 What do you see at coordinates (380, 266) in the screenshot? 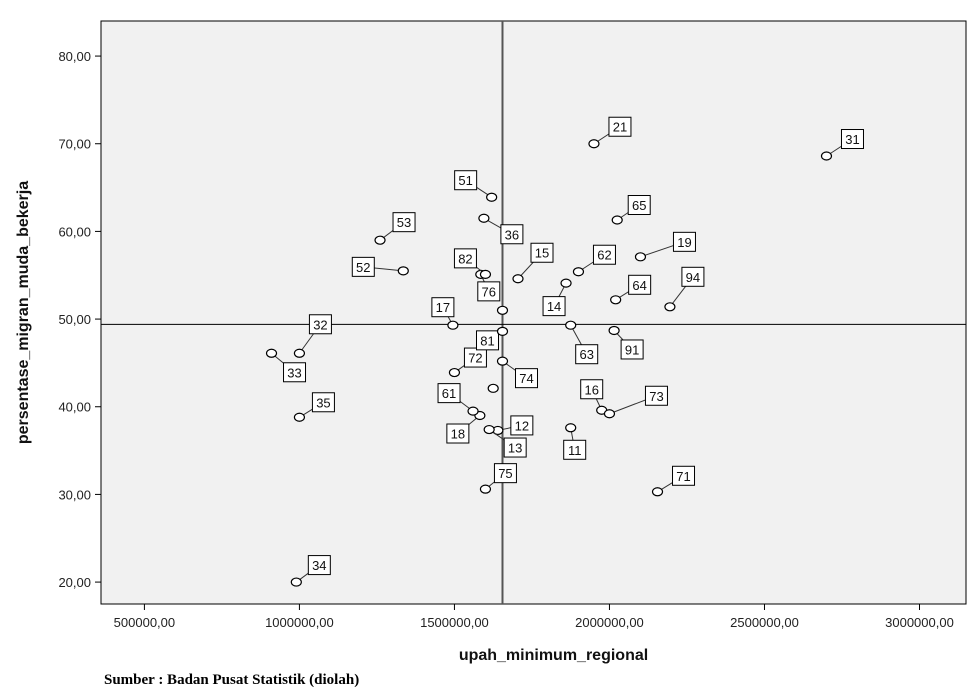
I see `data-point: 52` at bounding box center [380, 266].